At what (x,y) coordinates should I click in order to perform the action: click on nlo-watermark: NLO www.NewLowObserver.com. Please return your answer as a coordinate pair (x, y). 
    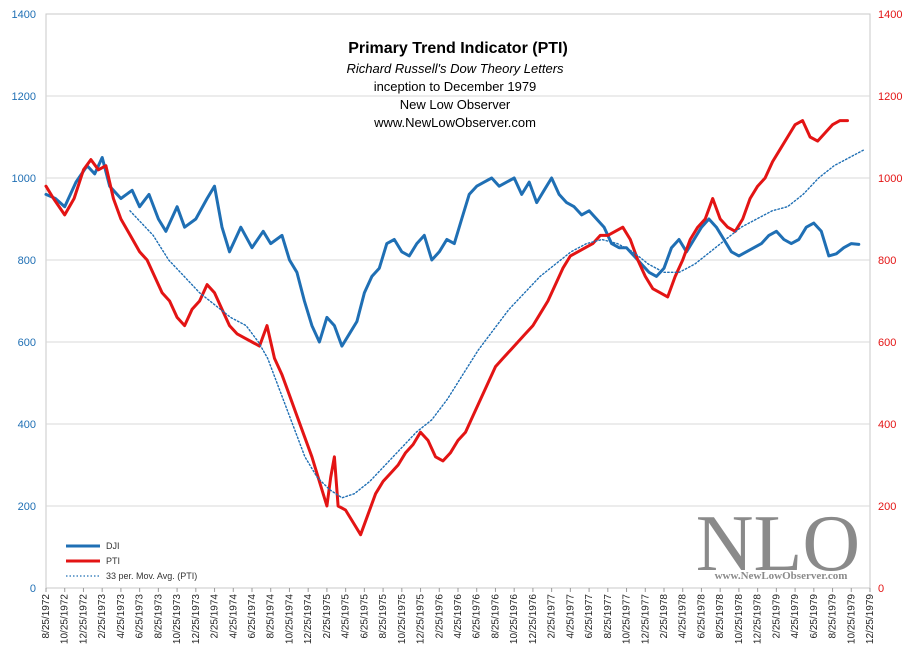
    Looking at the image, I should click on (778, 544).